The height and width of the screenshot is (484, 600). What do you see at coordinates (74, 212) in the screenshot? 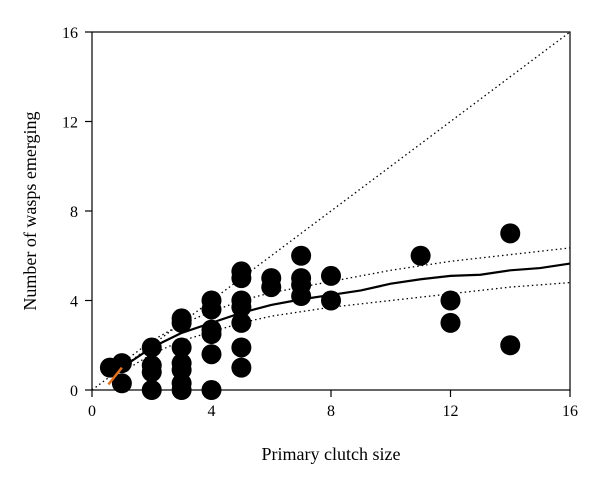
I see `y-tick-label: 8` at bounding box center [74, 212].